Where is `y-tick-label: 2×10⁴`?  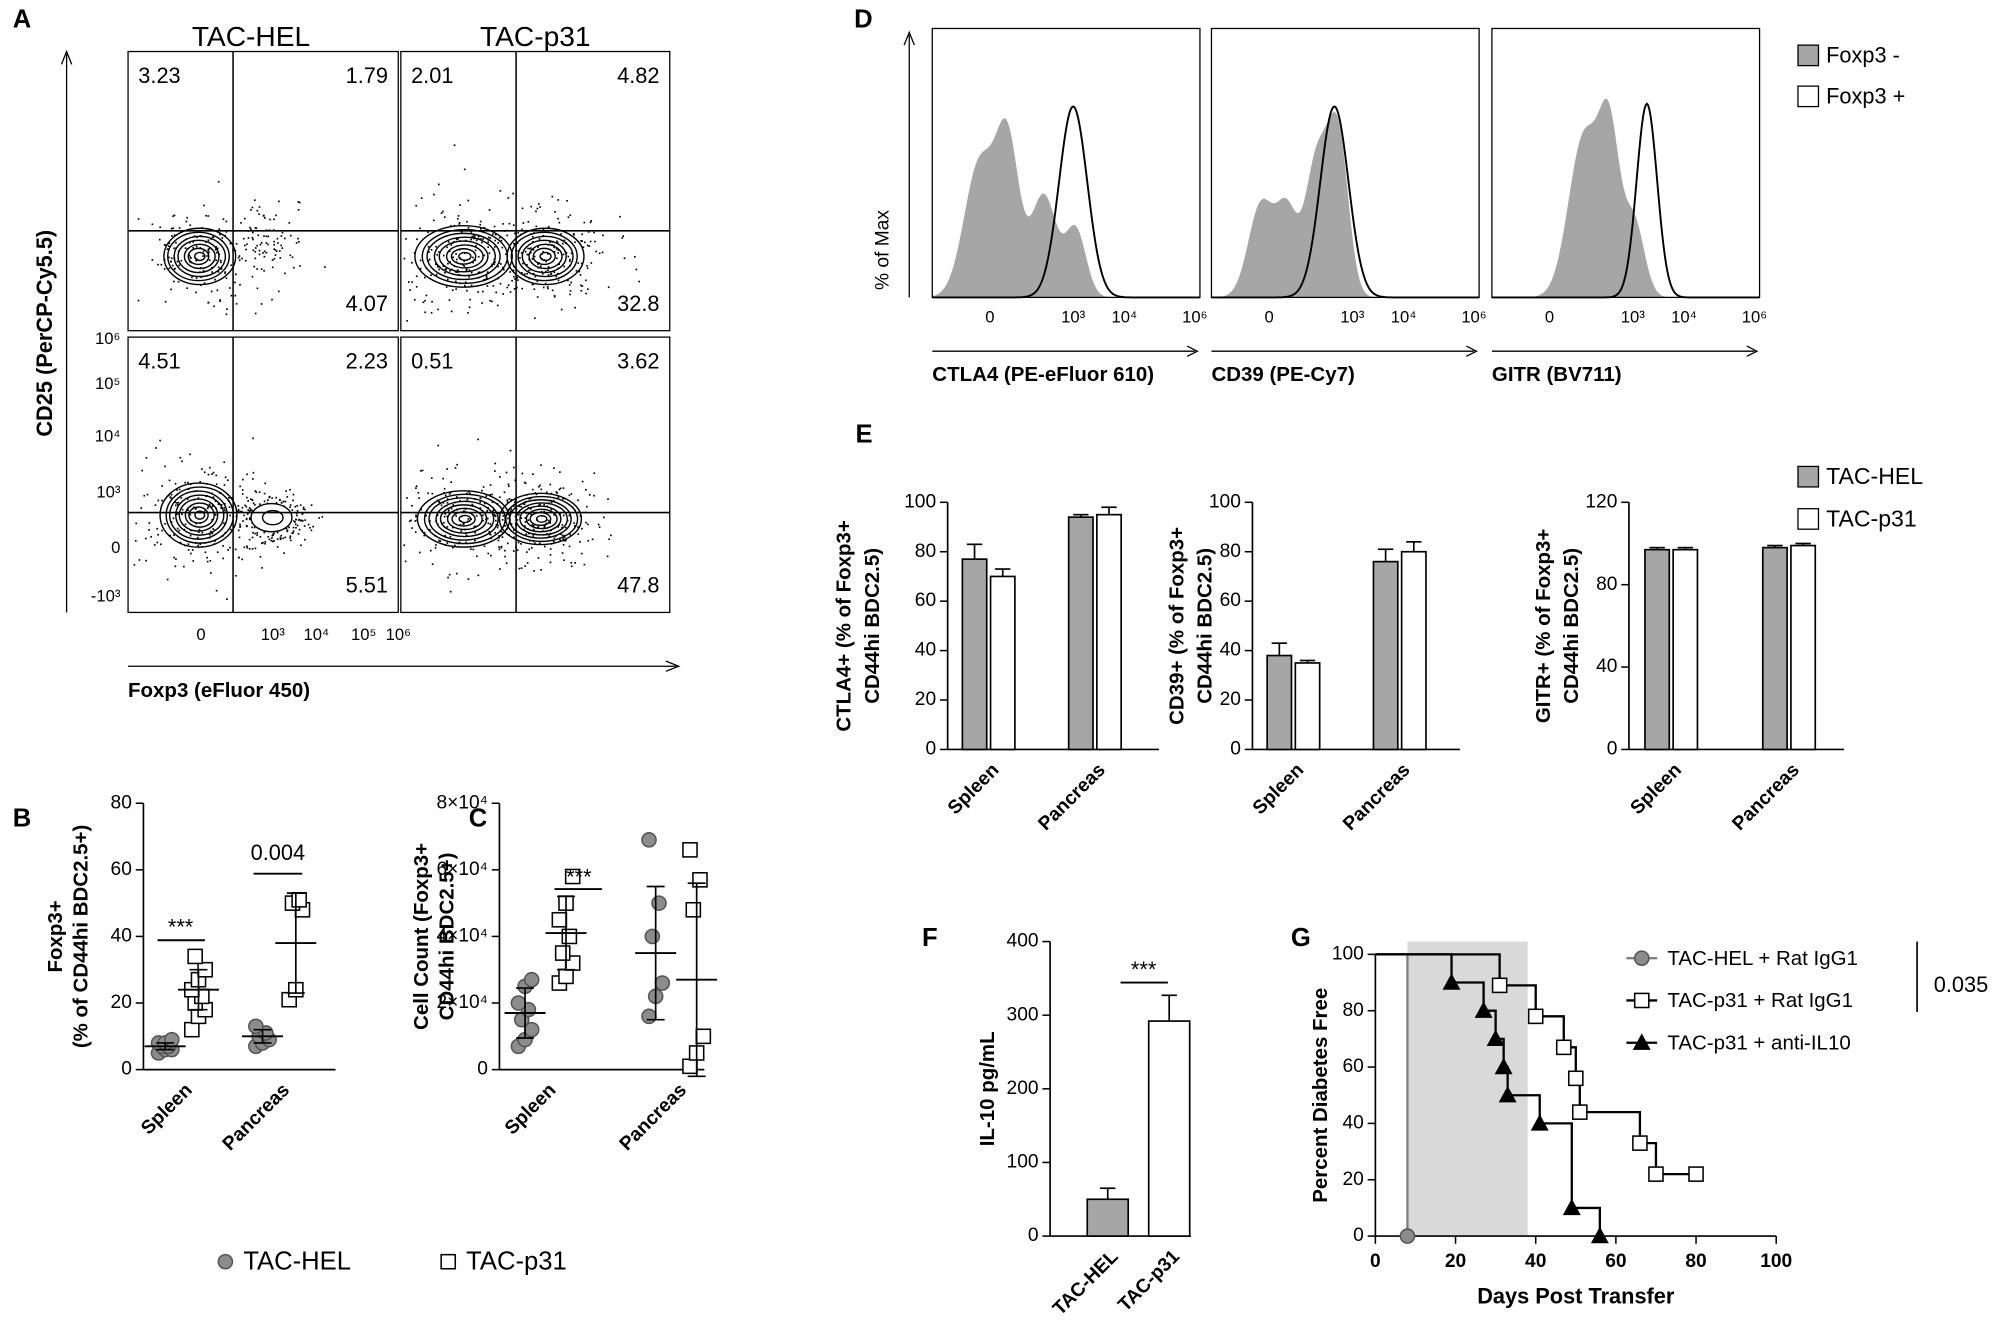 y-tick-label: 2×10⁴ is located at coordinates (461, 1002).